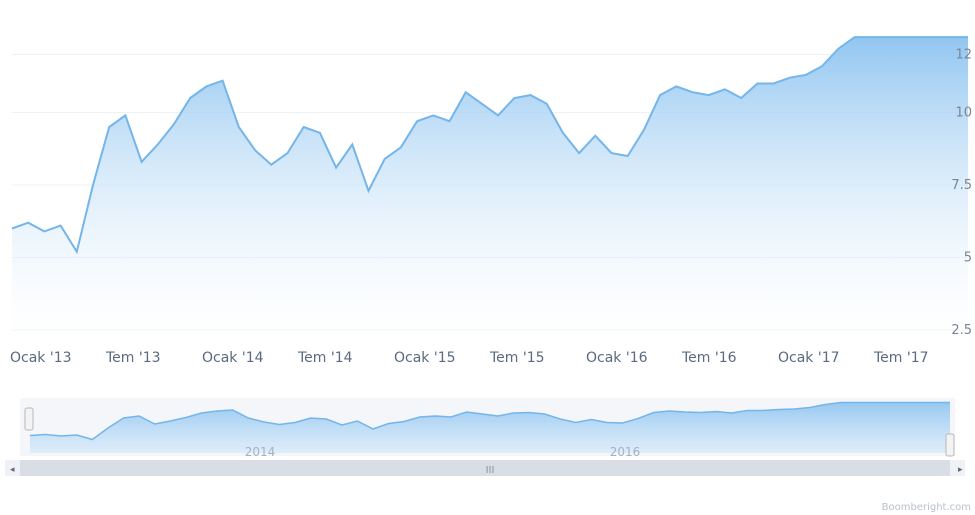  What do you see at coordinates (12, 470) in the screenshot?
I see `scrollbar-left-arrow: ◂` at bounding box center [12, 470].